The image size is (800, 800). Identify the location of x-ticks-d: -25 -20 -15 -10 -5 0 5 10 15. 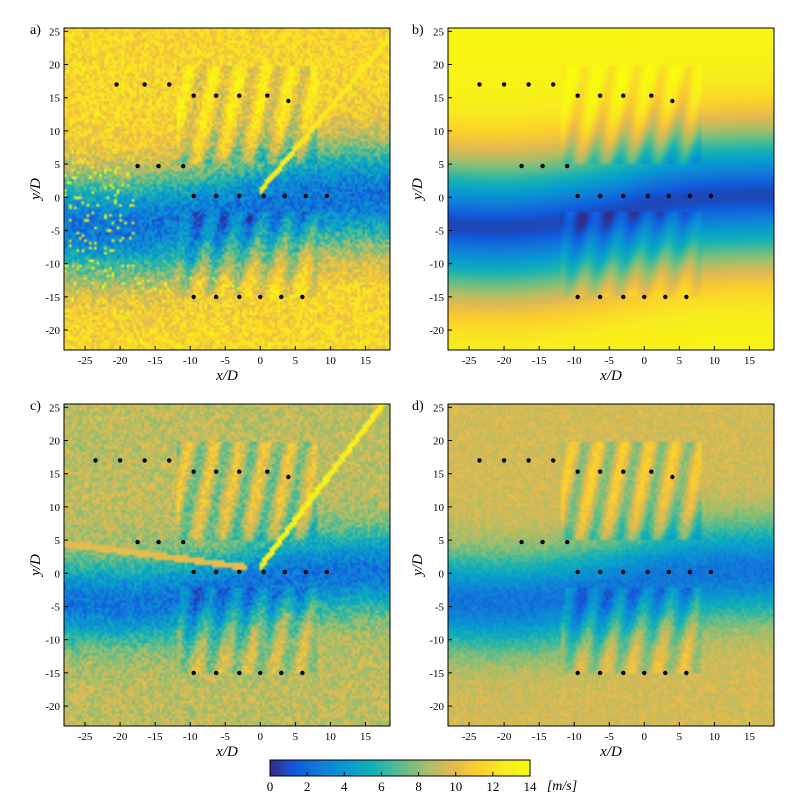
(608, 732).